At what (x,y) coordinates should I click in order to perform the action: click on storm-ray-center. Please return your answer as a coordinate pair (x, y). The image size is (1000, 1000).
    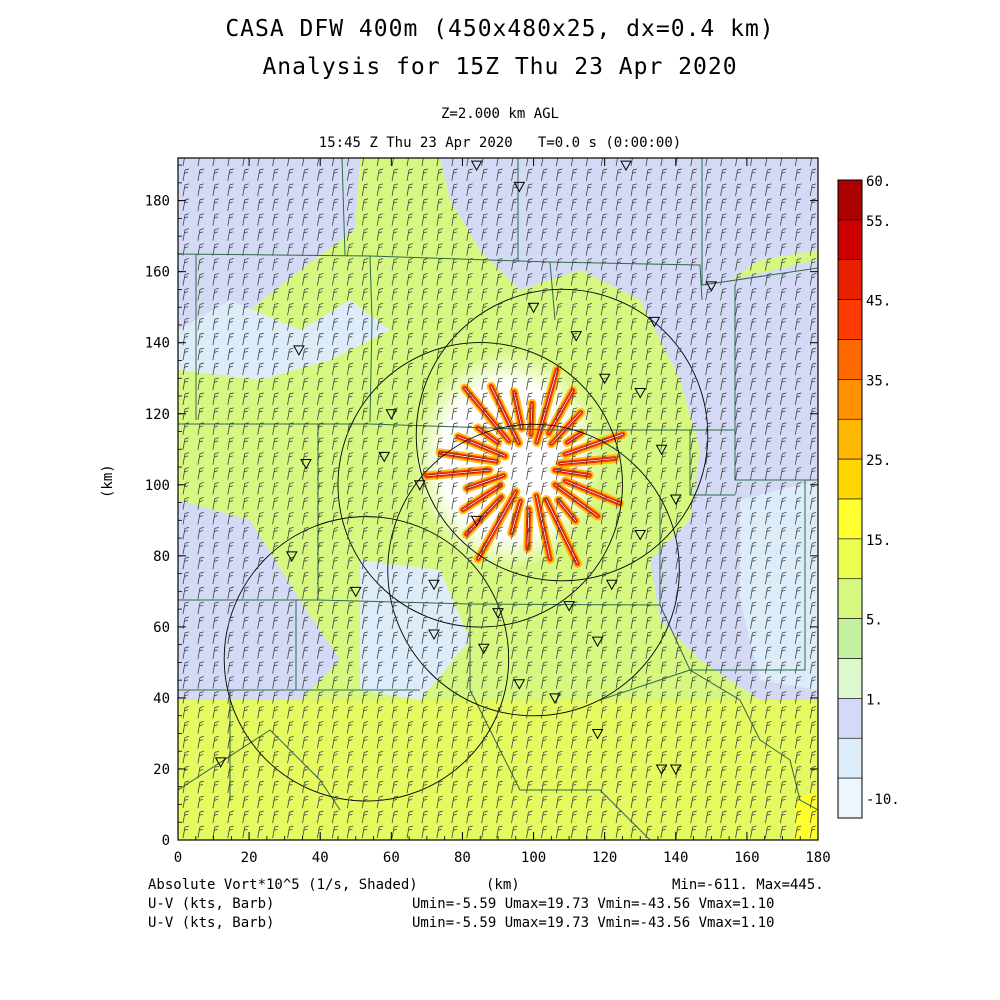
    Looking at the image, I should click on (485, 482).